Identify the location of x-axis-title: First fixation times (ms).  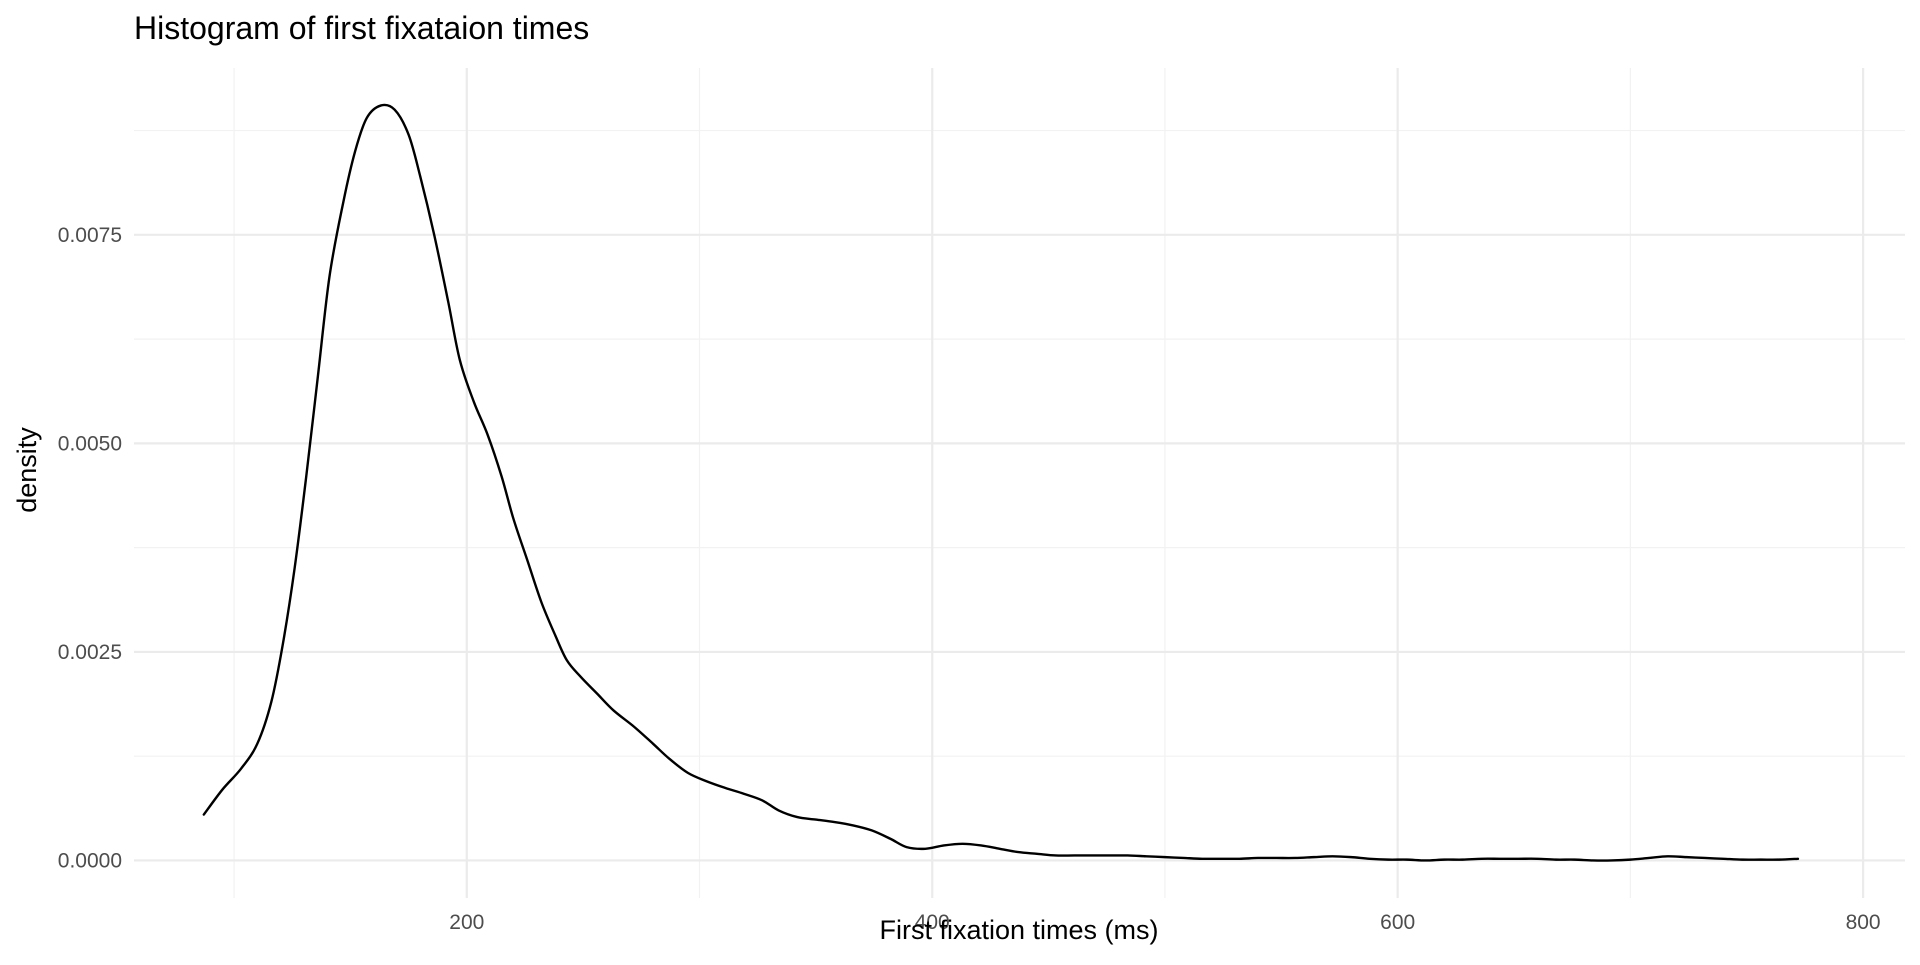
(1018, 930).